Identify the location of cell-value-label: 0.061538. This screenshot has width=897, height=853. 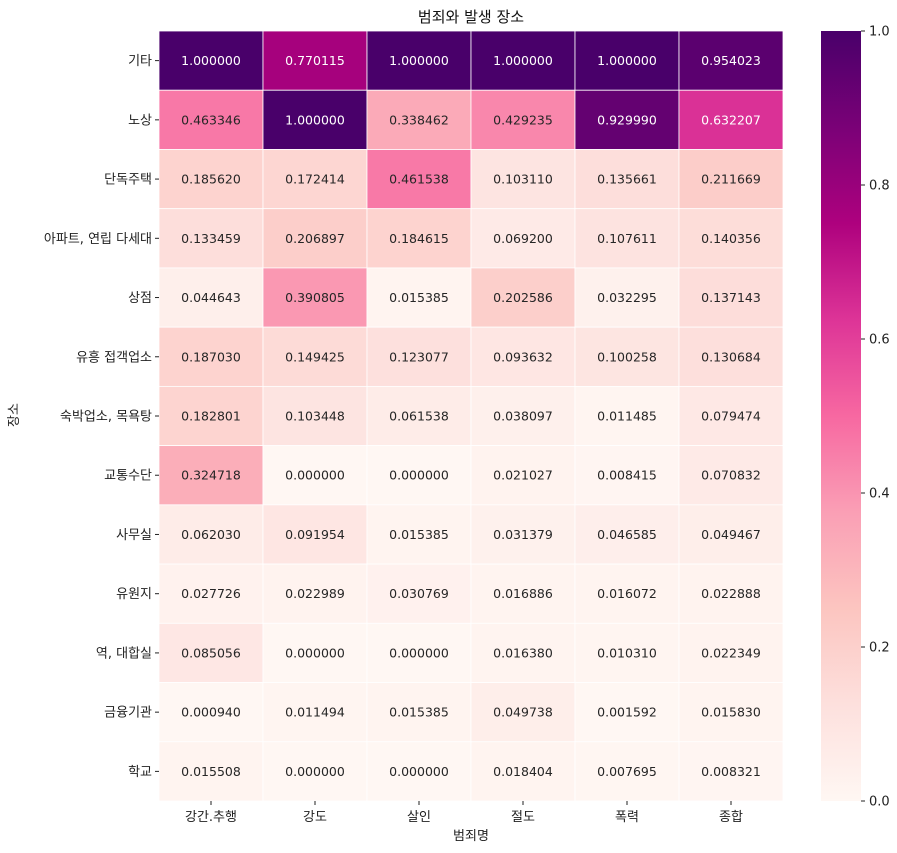
(419, 416).